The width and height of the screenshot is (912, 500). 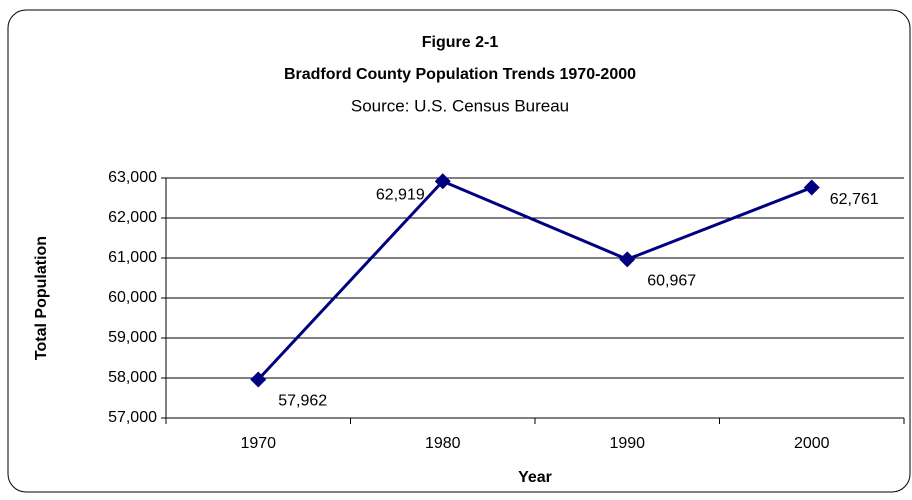 I want to click on y-tick-label: 58,000, so click(x=132, y=377).